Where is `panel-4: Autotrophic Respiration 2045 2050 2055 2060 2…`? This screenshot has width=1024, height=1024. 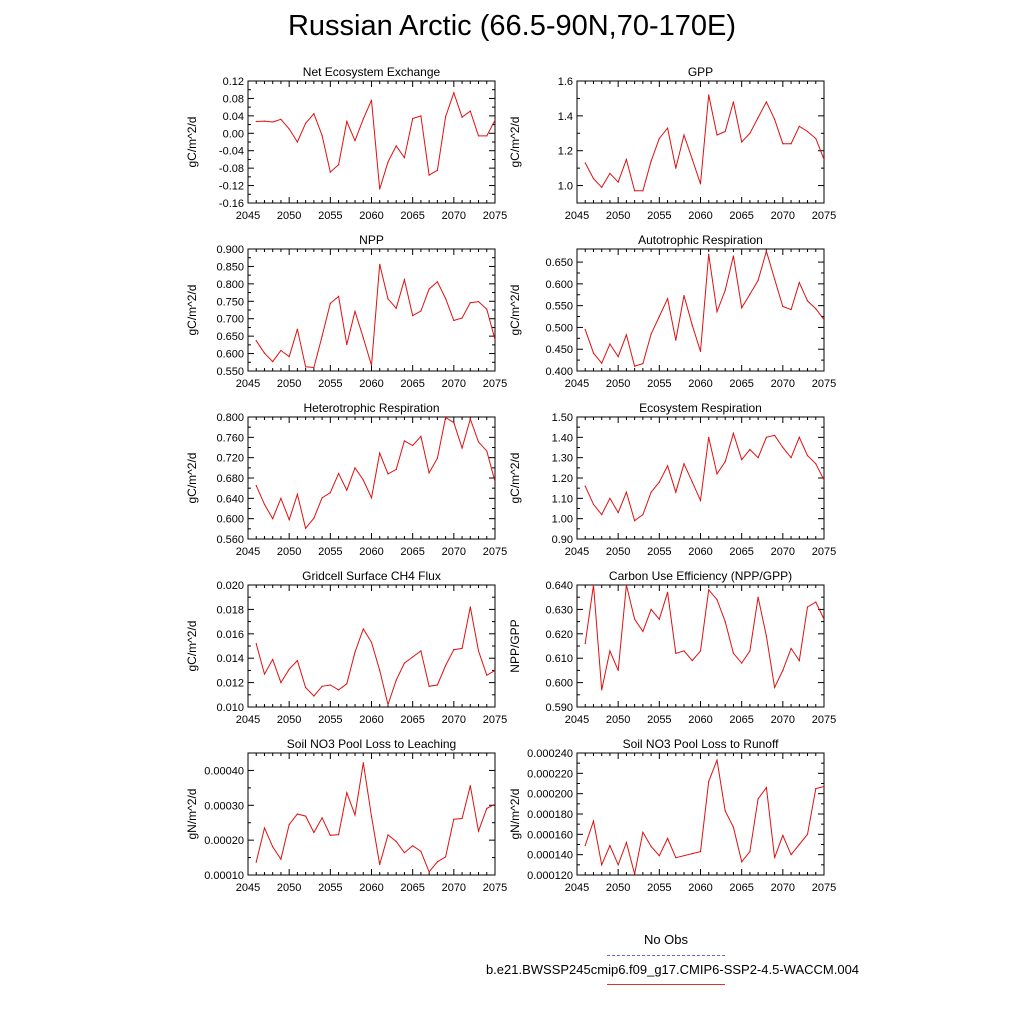 panel-4: Autotrophic Respiration 2045 2050 2055 2060 2… is located at coordinates (672, 311).